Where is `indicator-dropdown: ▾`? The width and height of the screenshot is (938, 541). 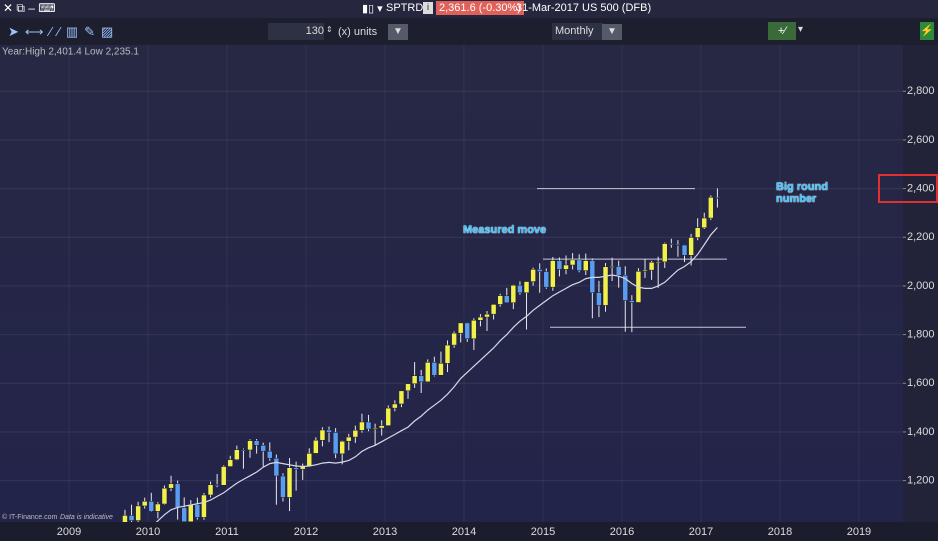 indicator-dropdown: ▾ is located at coordinates (801, 29).